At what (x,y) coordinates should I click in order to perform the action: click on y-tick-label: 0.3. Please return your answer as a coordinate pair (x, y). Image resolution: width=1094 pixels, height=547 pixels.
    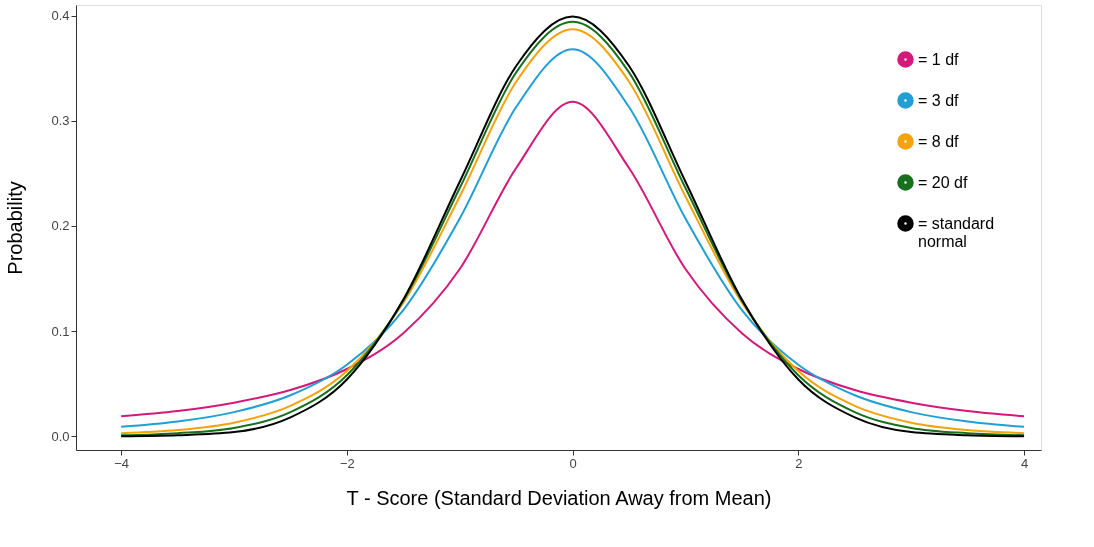
    Looking at the image, I should click on (60, 121).